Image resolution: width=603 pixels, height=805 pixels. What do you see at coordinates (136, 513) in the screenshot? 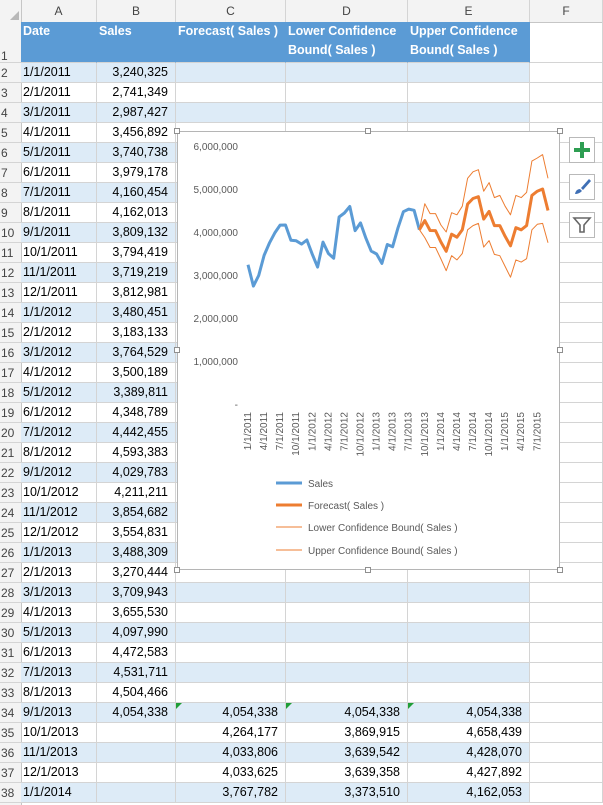
I see `cell-sales: 3,854,682` at bounding box center [136, 513].